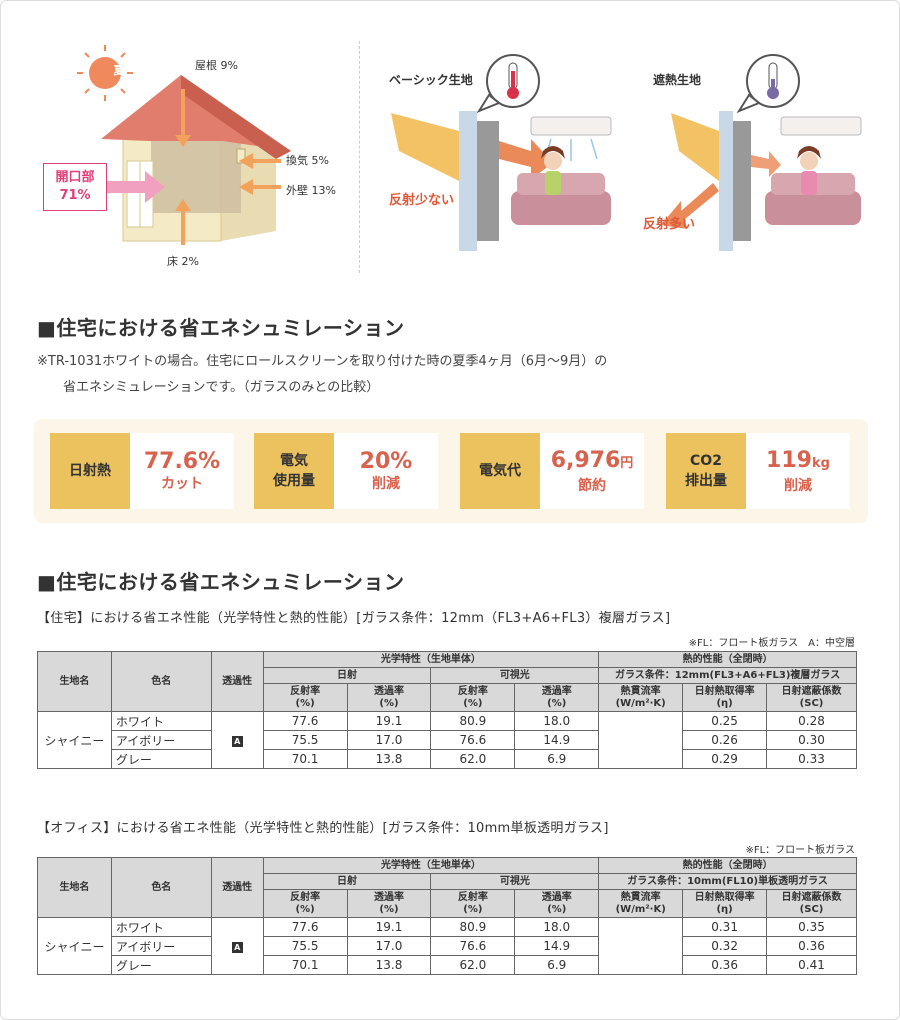 The width and height of the screenshot is (900, 1020). Describe the element at coordinates (811, 759) in the screenshot. I see `table-cell: 0.33` at that location.